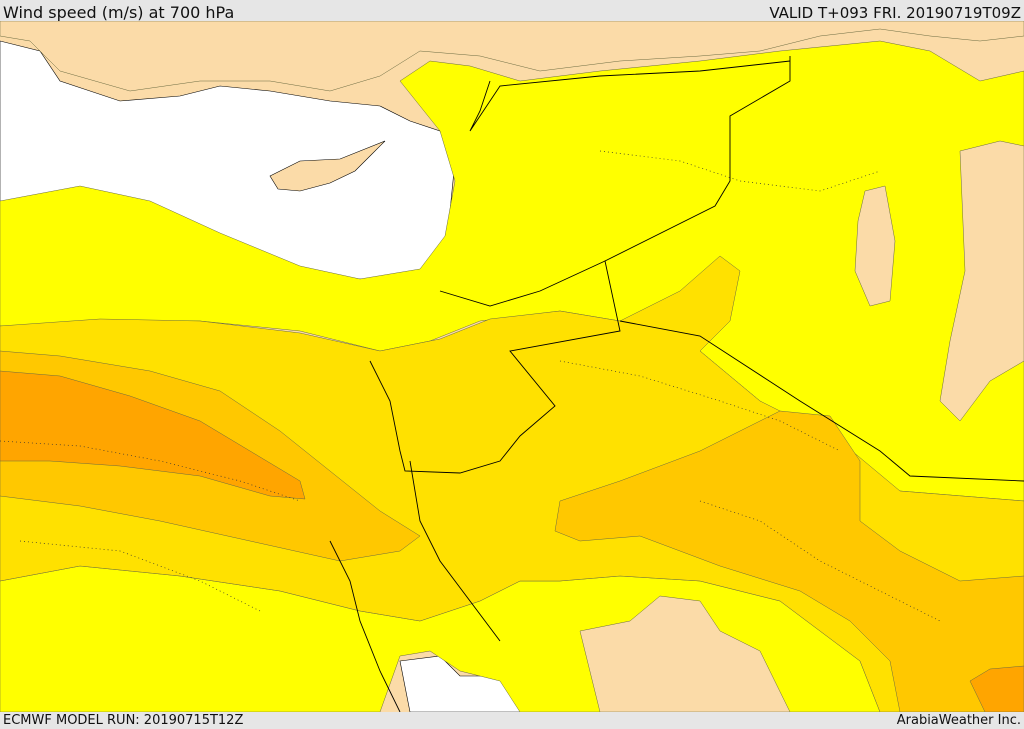 This screenshot has height=729, width=1024. I want to click on valid-time: VALID T+093 FRI. 20190719T09Z, so click(895, 13).